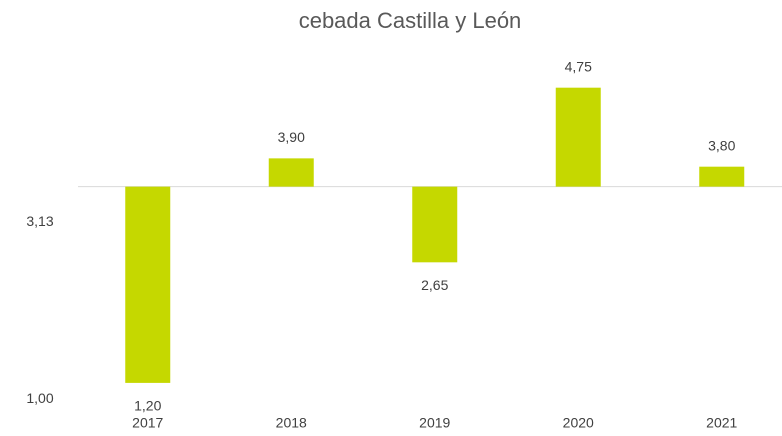  Describe the element at coordinates (578, 66) in the screenshot. I see `data-label: 4,75` at that location.